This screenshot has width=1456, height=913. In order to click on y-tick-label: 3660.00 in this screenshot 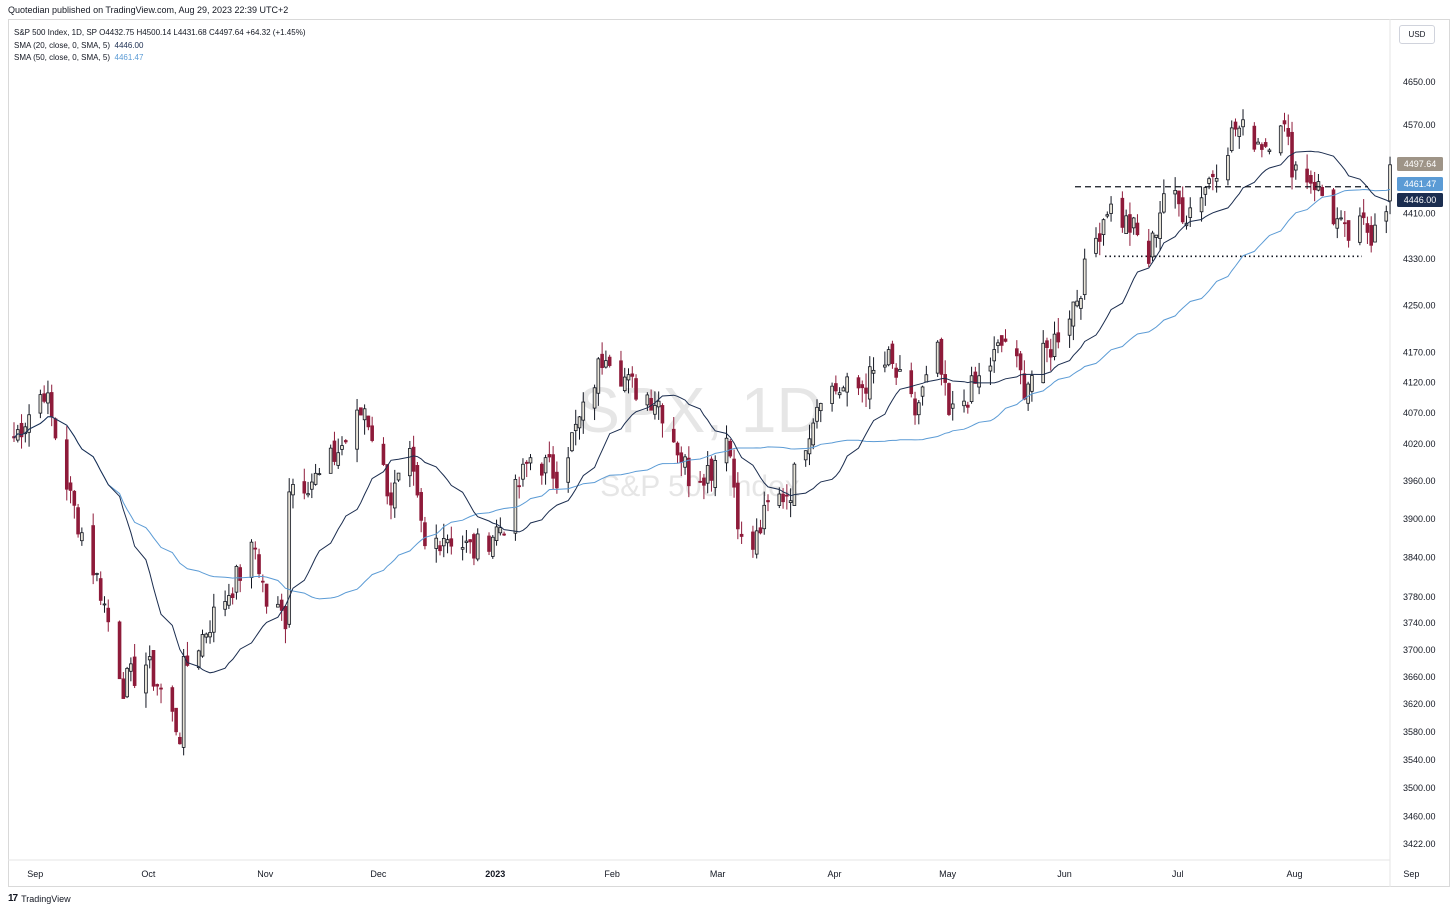, I will do `click(1419, 677)`.